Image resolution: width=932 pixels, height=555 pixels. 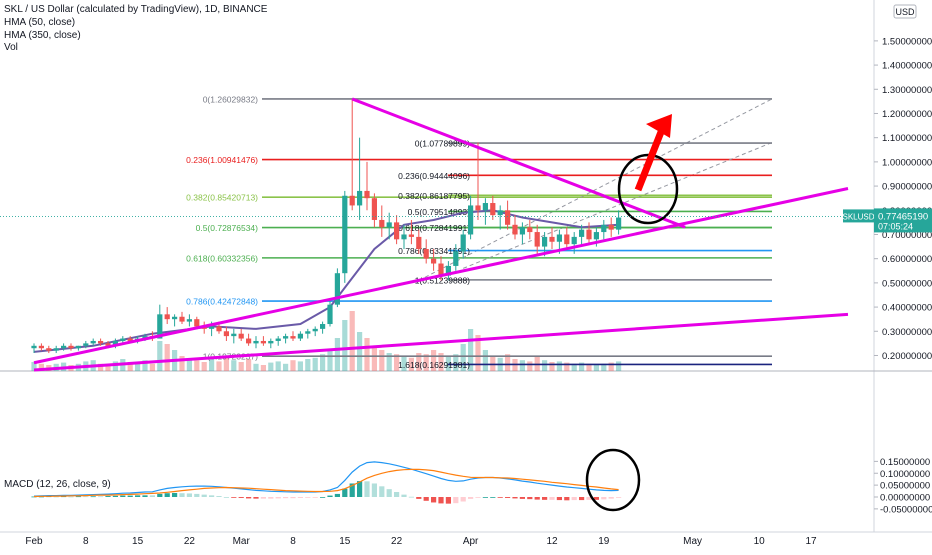 I want to click on currency-button, so click(x=905, y=11).